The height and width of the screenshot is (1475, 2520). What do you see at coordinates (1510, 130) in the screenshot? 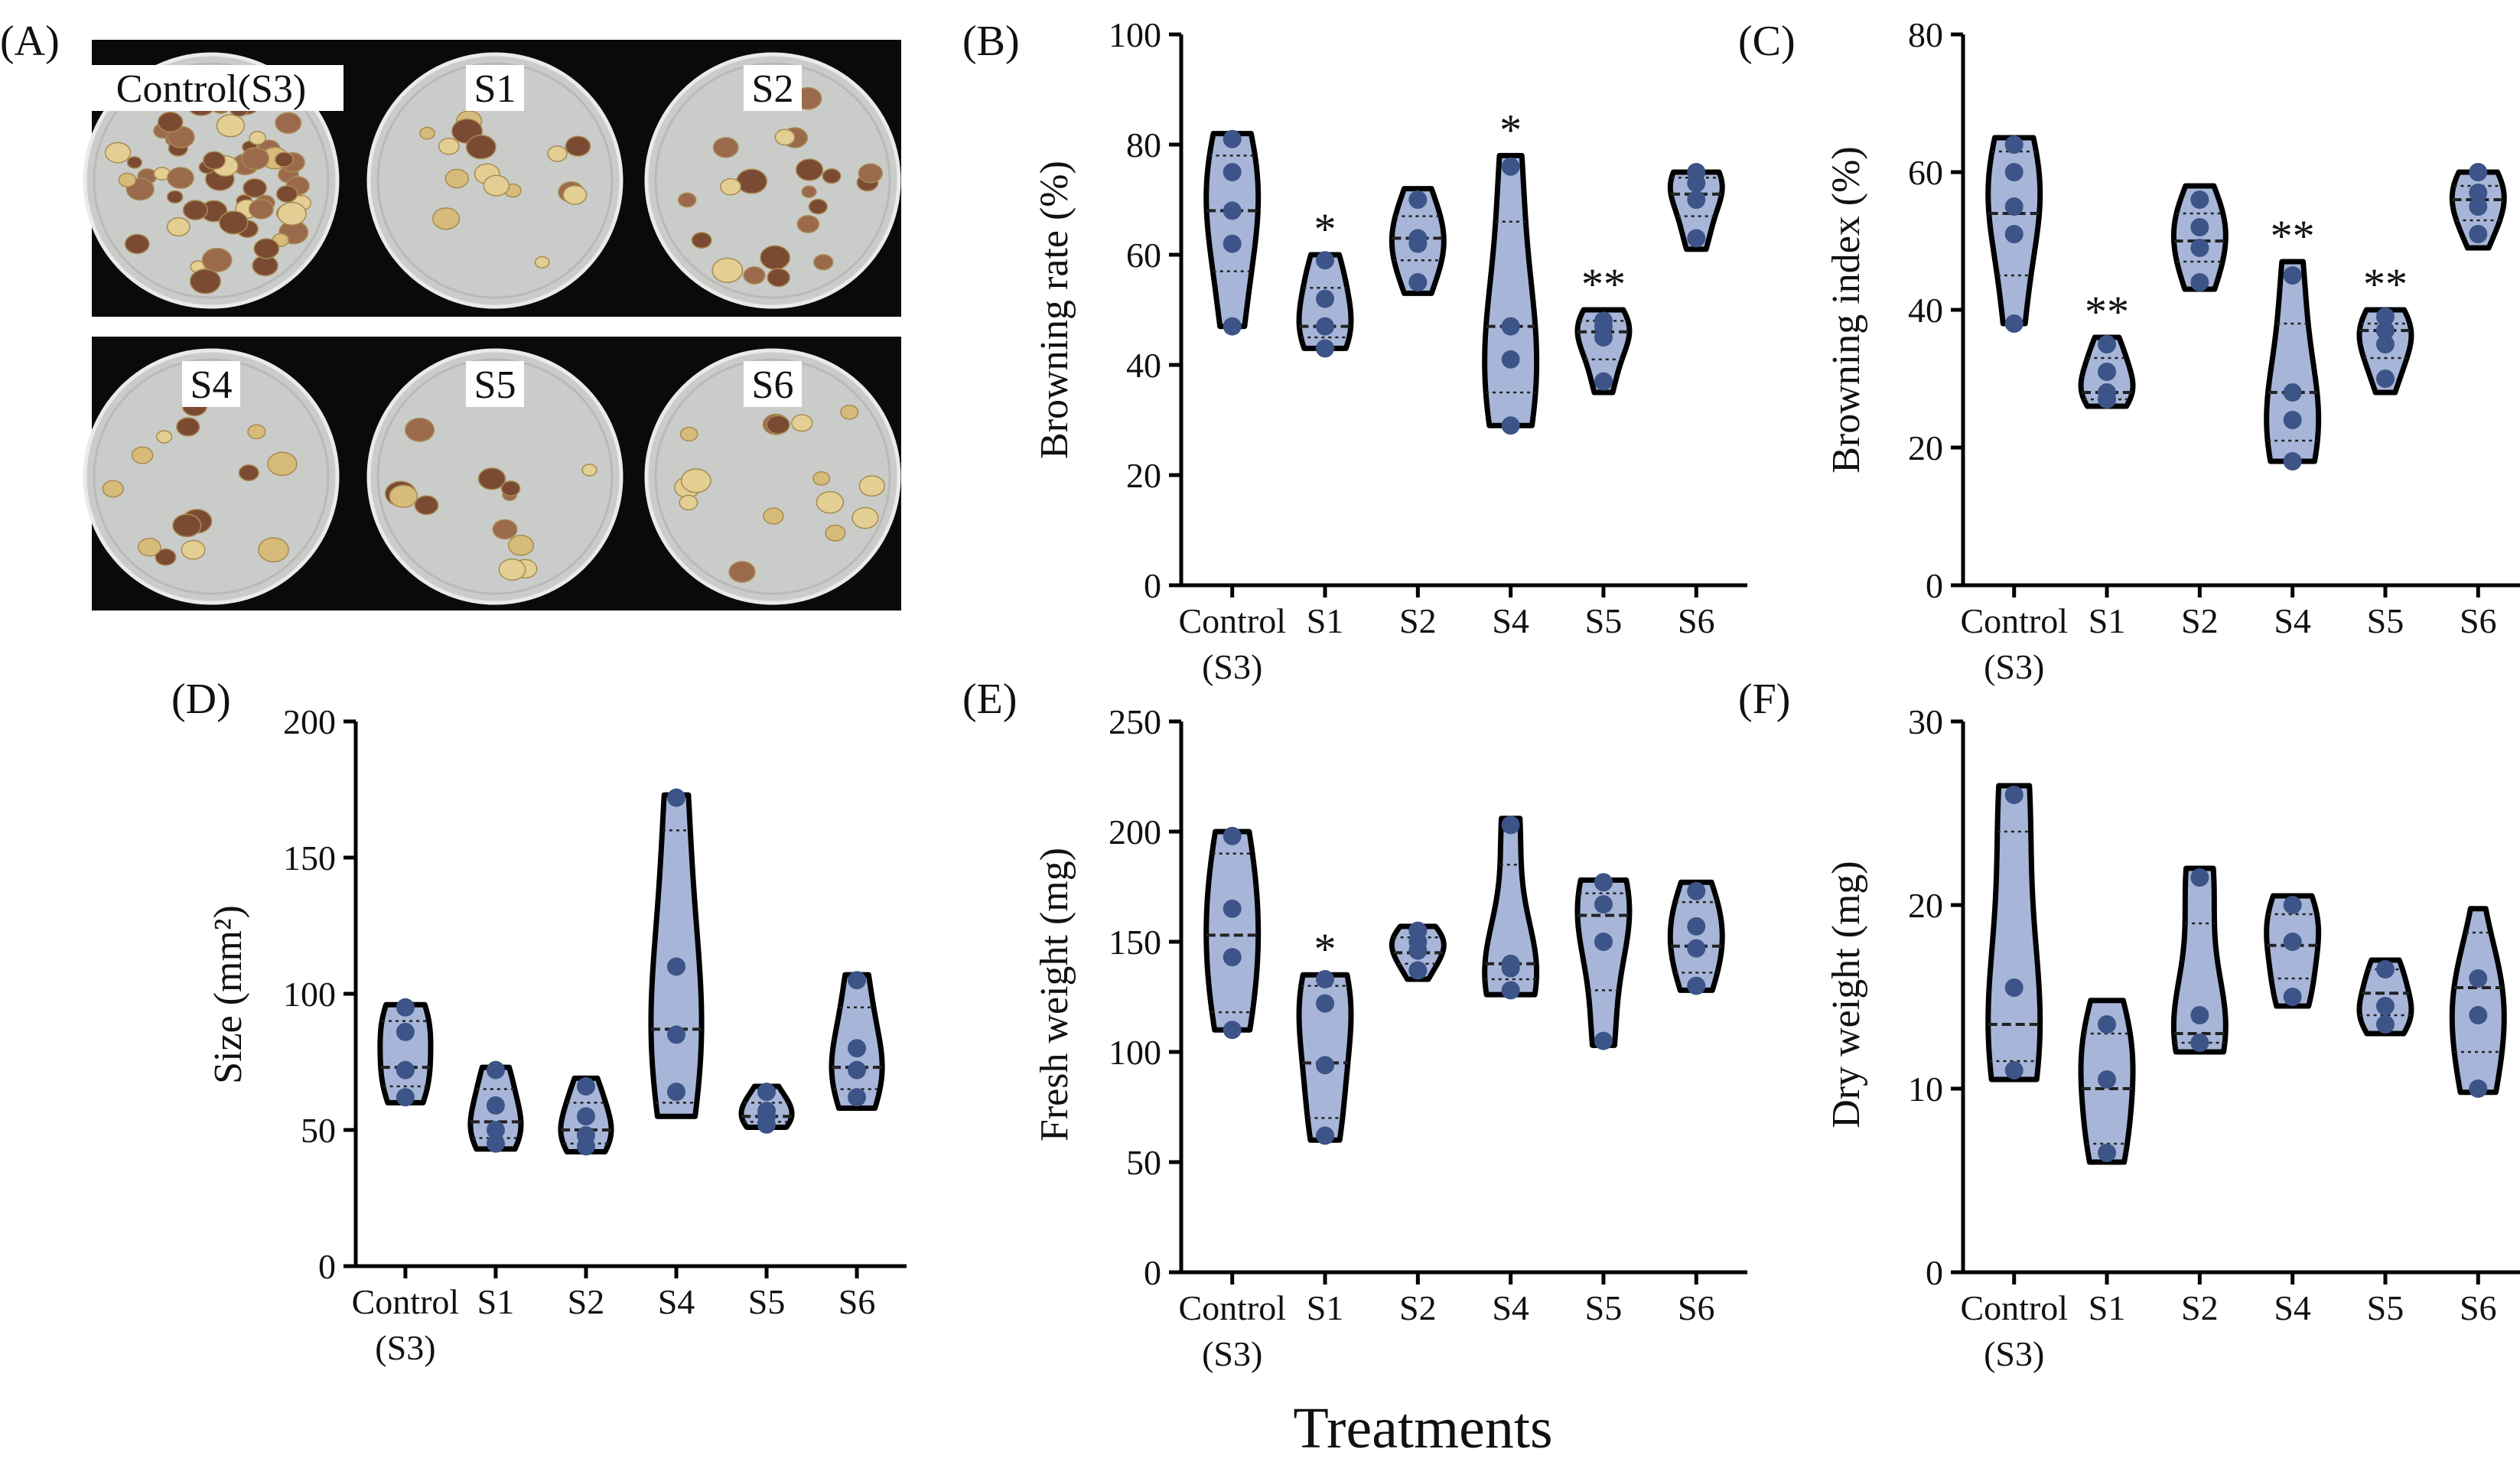
I see `significance-marker: *` at bounding box center [1510, 130].